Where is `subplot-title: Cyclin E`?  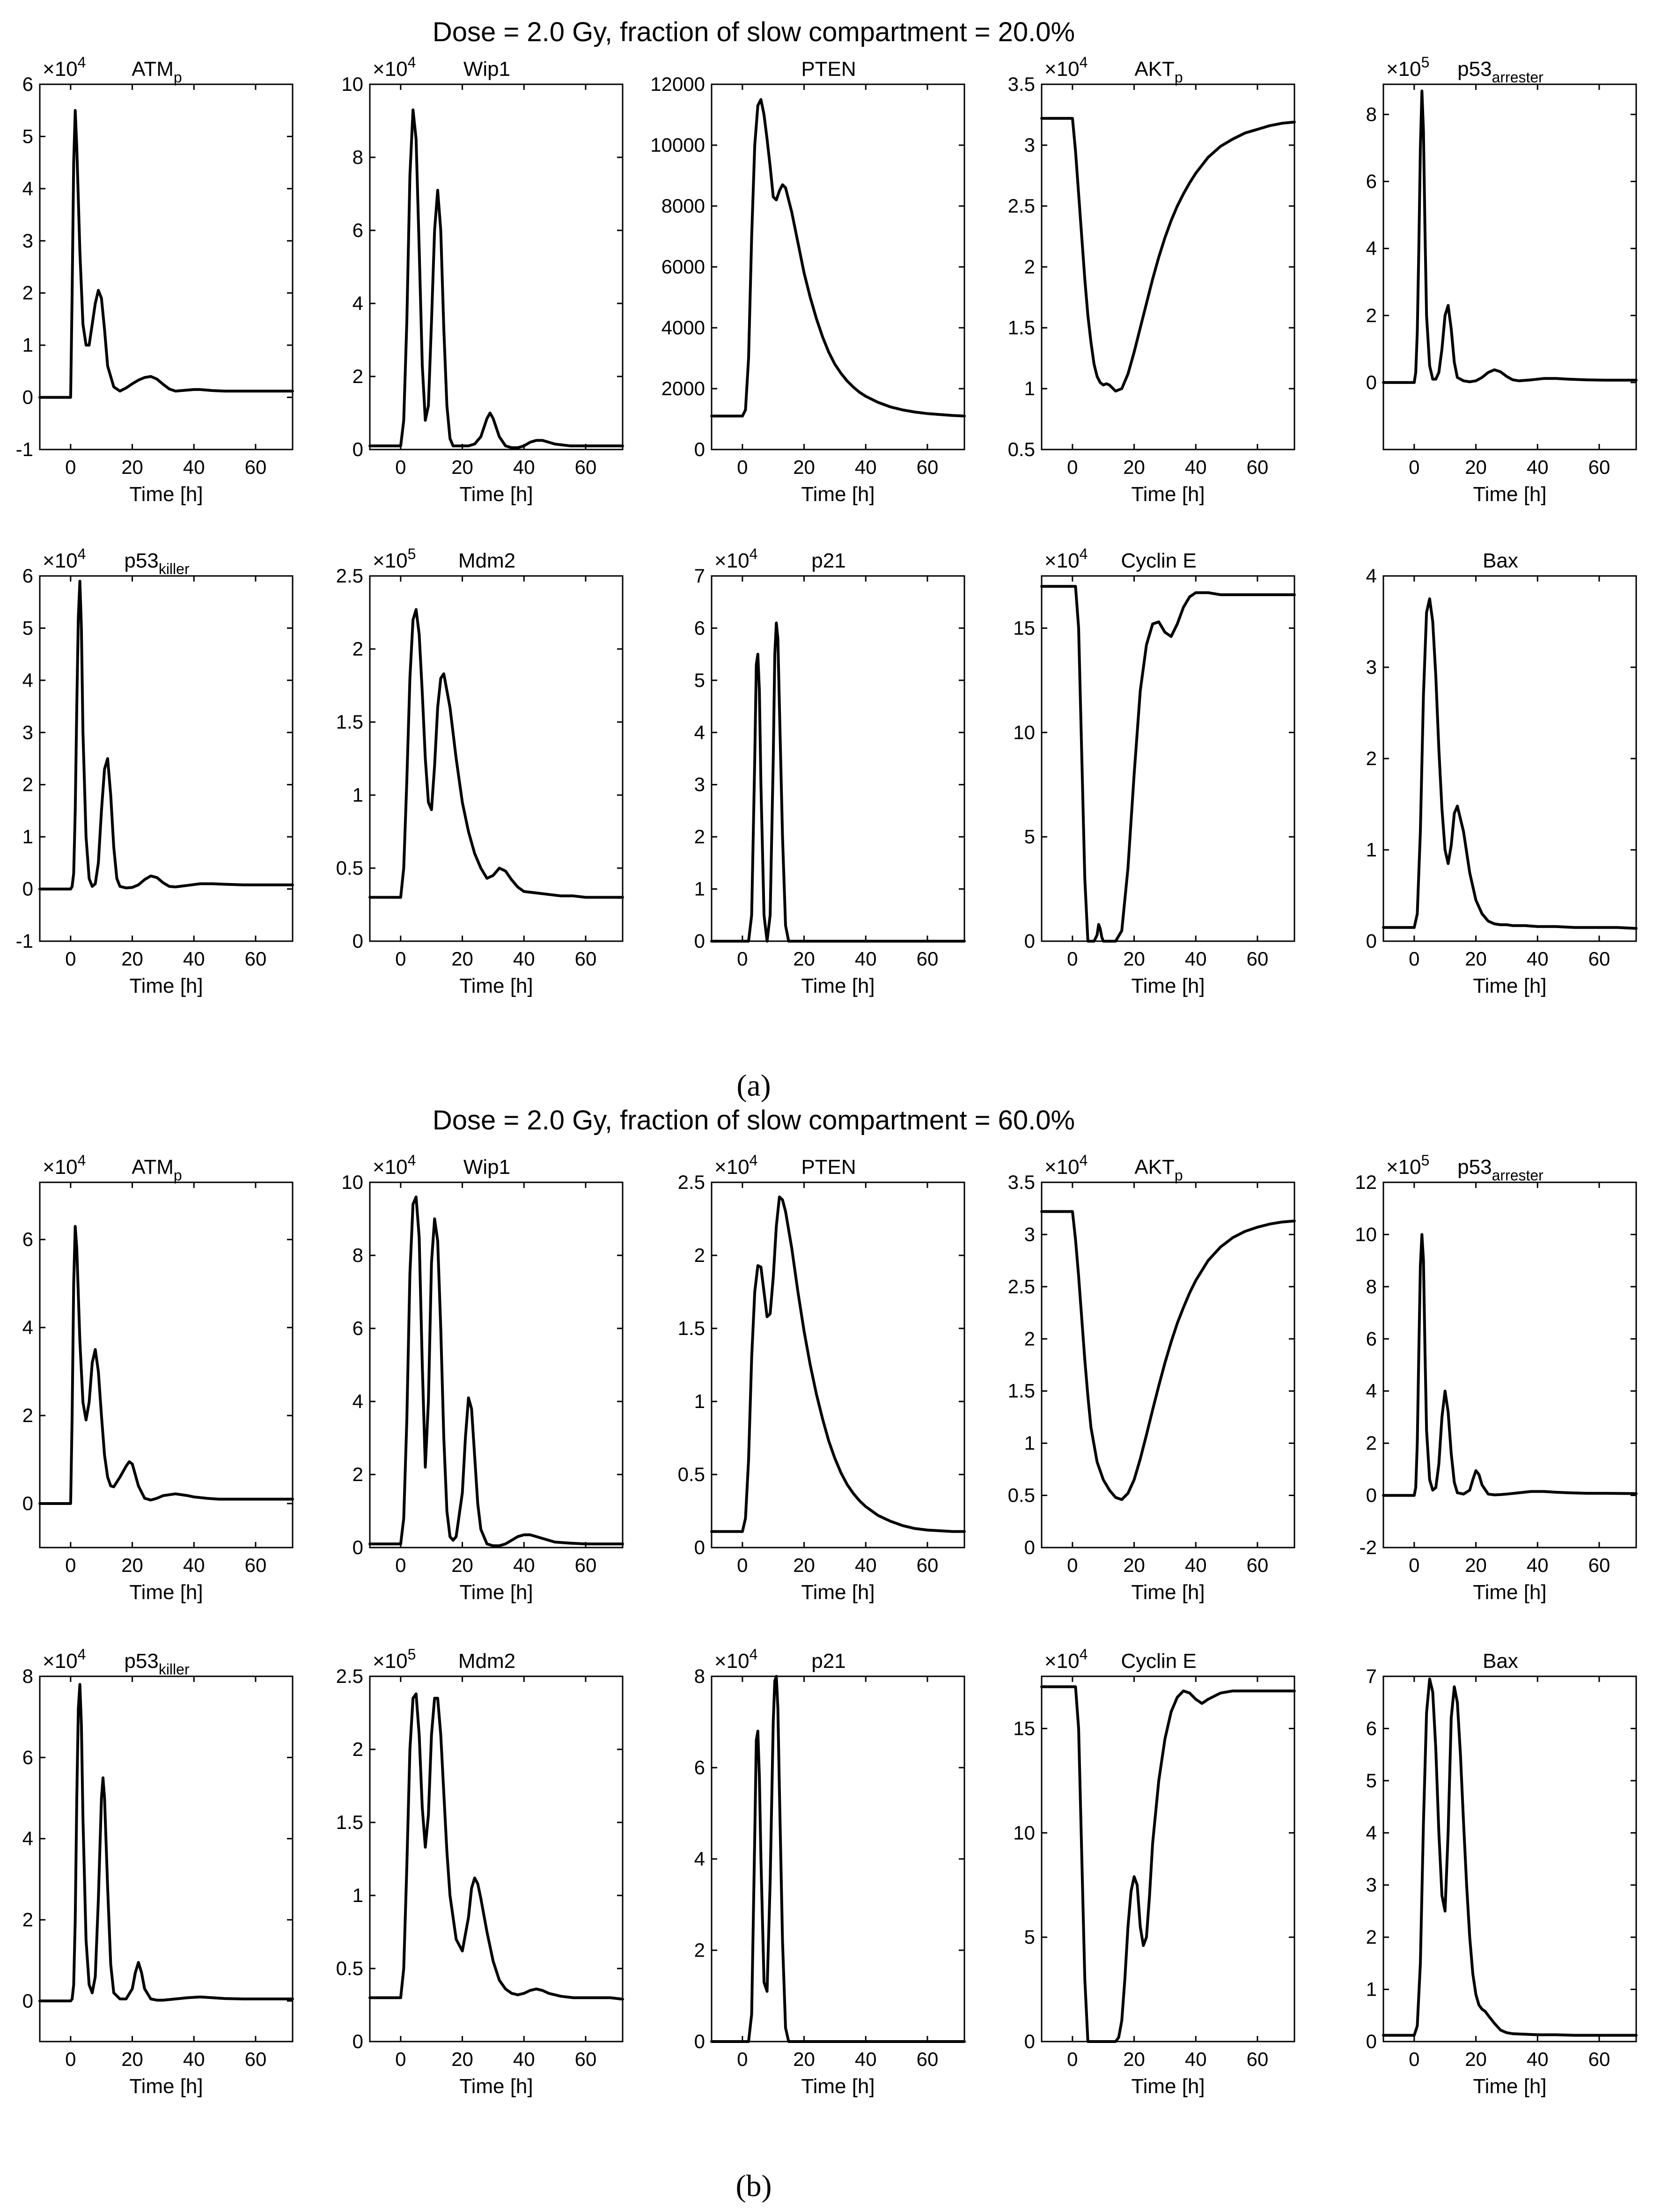 subplot-title: Cyclin E is located at coordinates (1158, 1661).